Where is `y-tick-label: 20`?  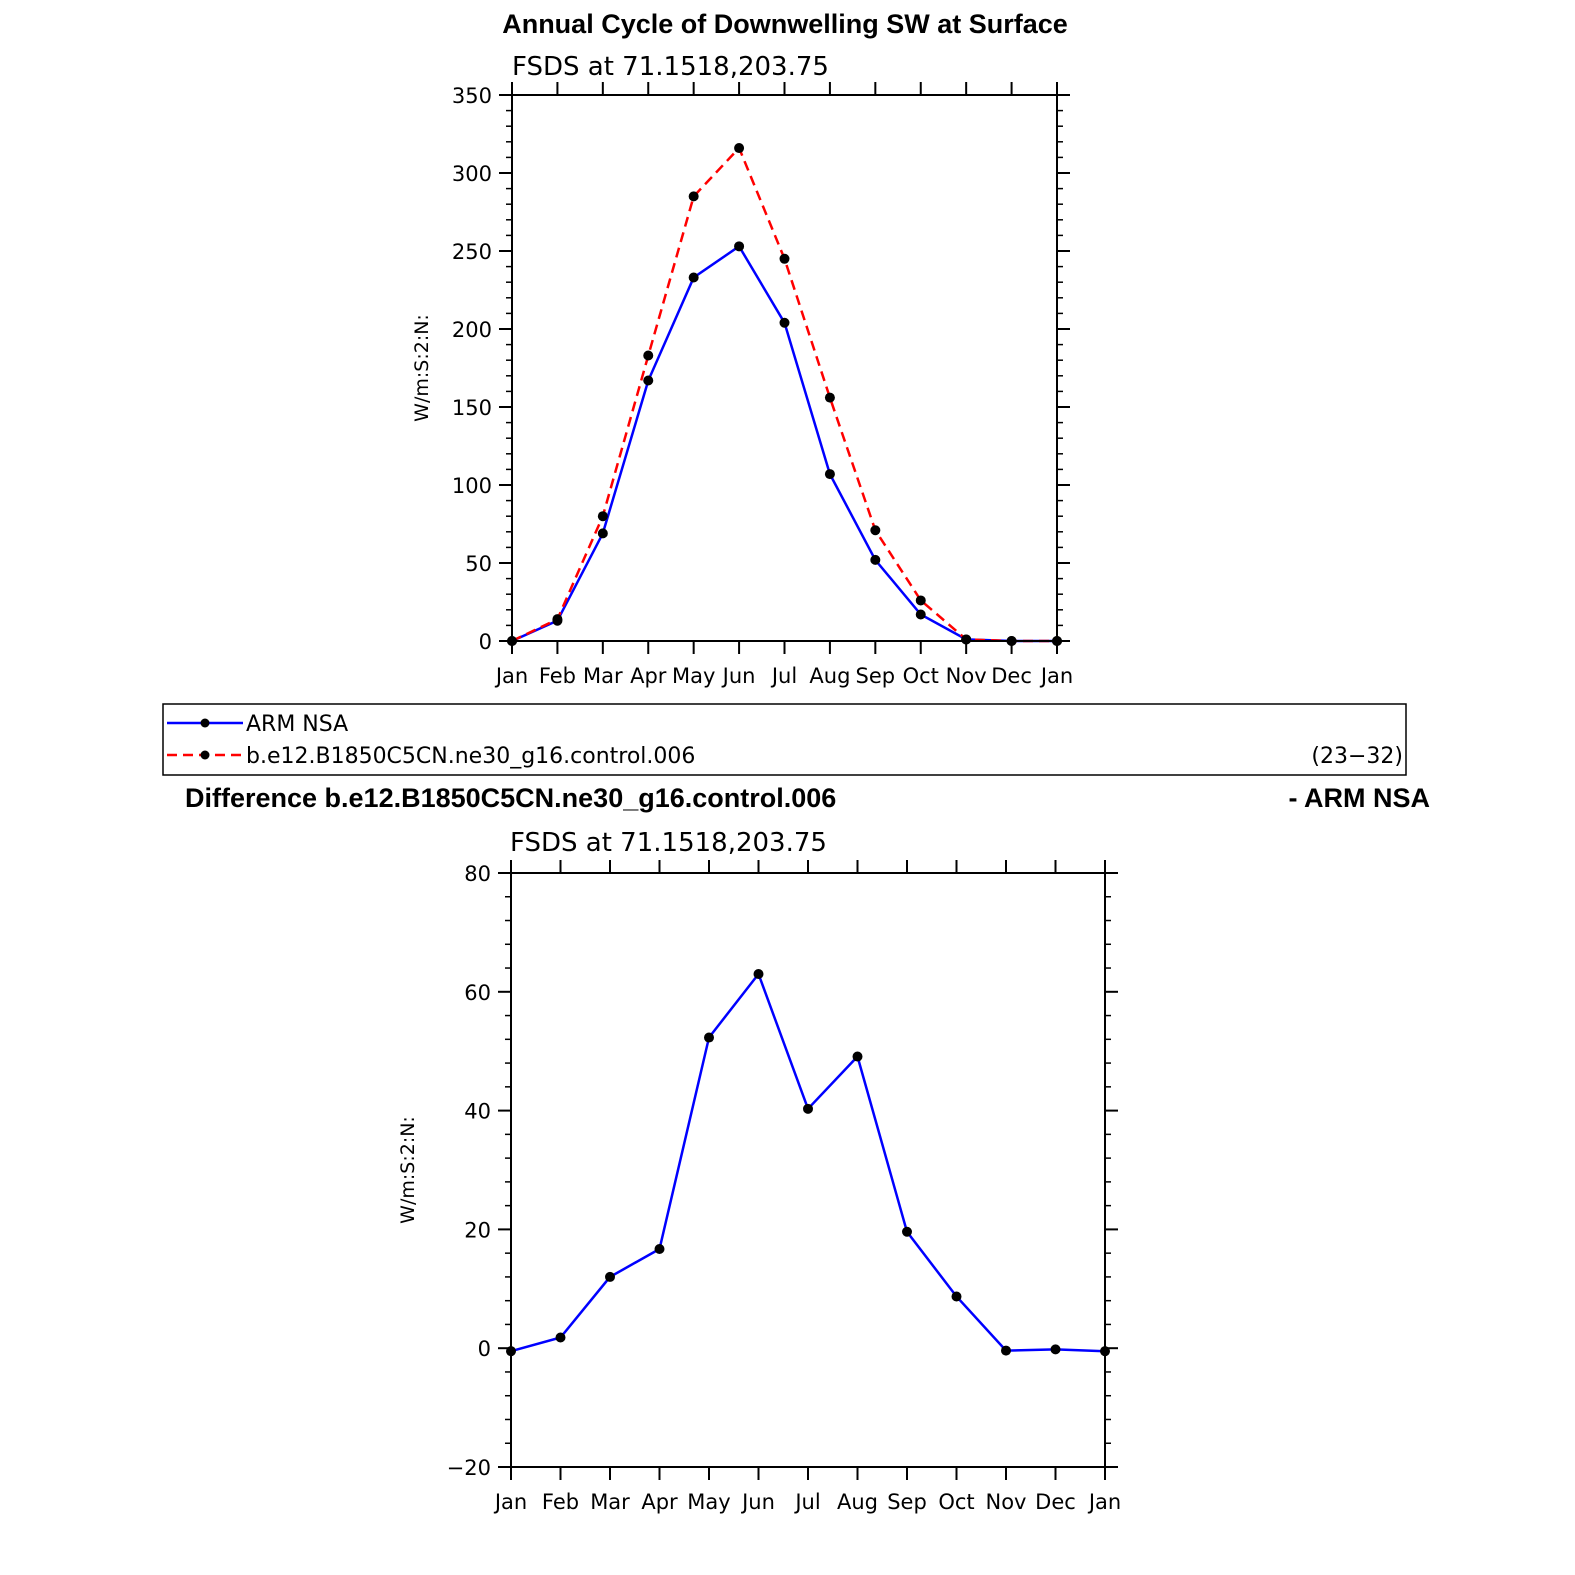 y-tick-label: 20 is located at coordinates (477, 1230).